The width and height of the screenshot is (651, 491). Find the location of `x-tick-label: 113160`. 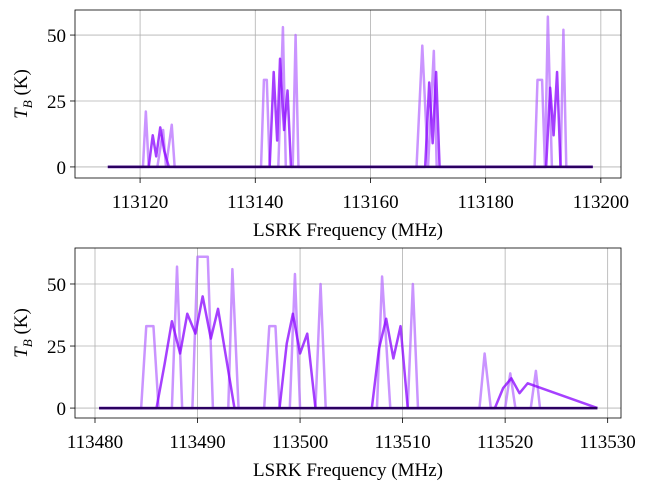

x-tick-label: 113160 is located at coordinates (370, 202).